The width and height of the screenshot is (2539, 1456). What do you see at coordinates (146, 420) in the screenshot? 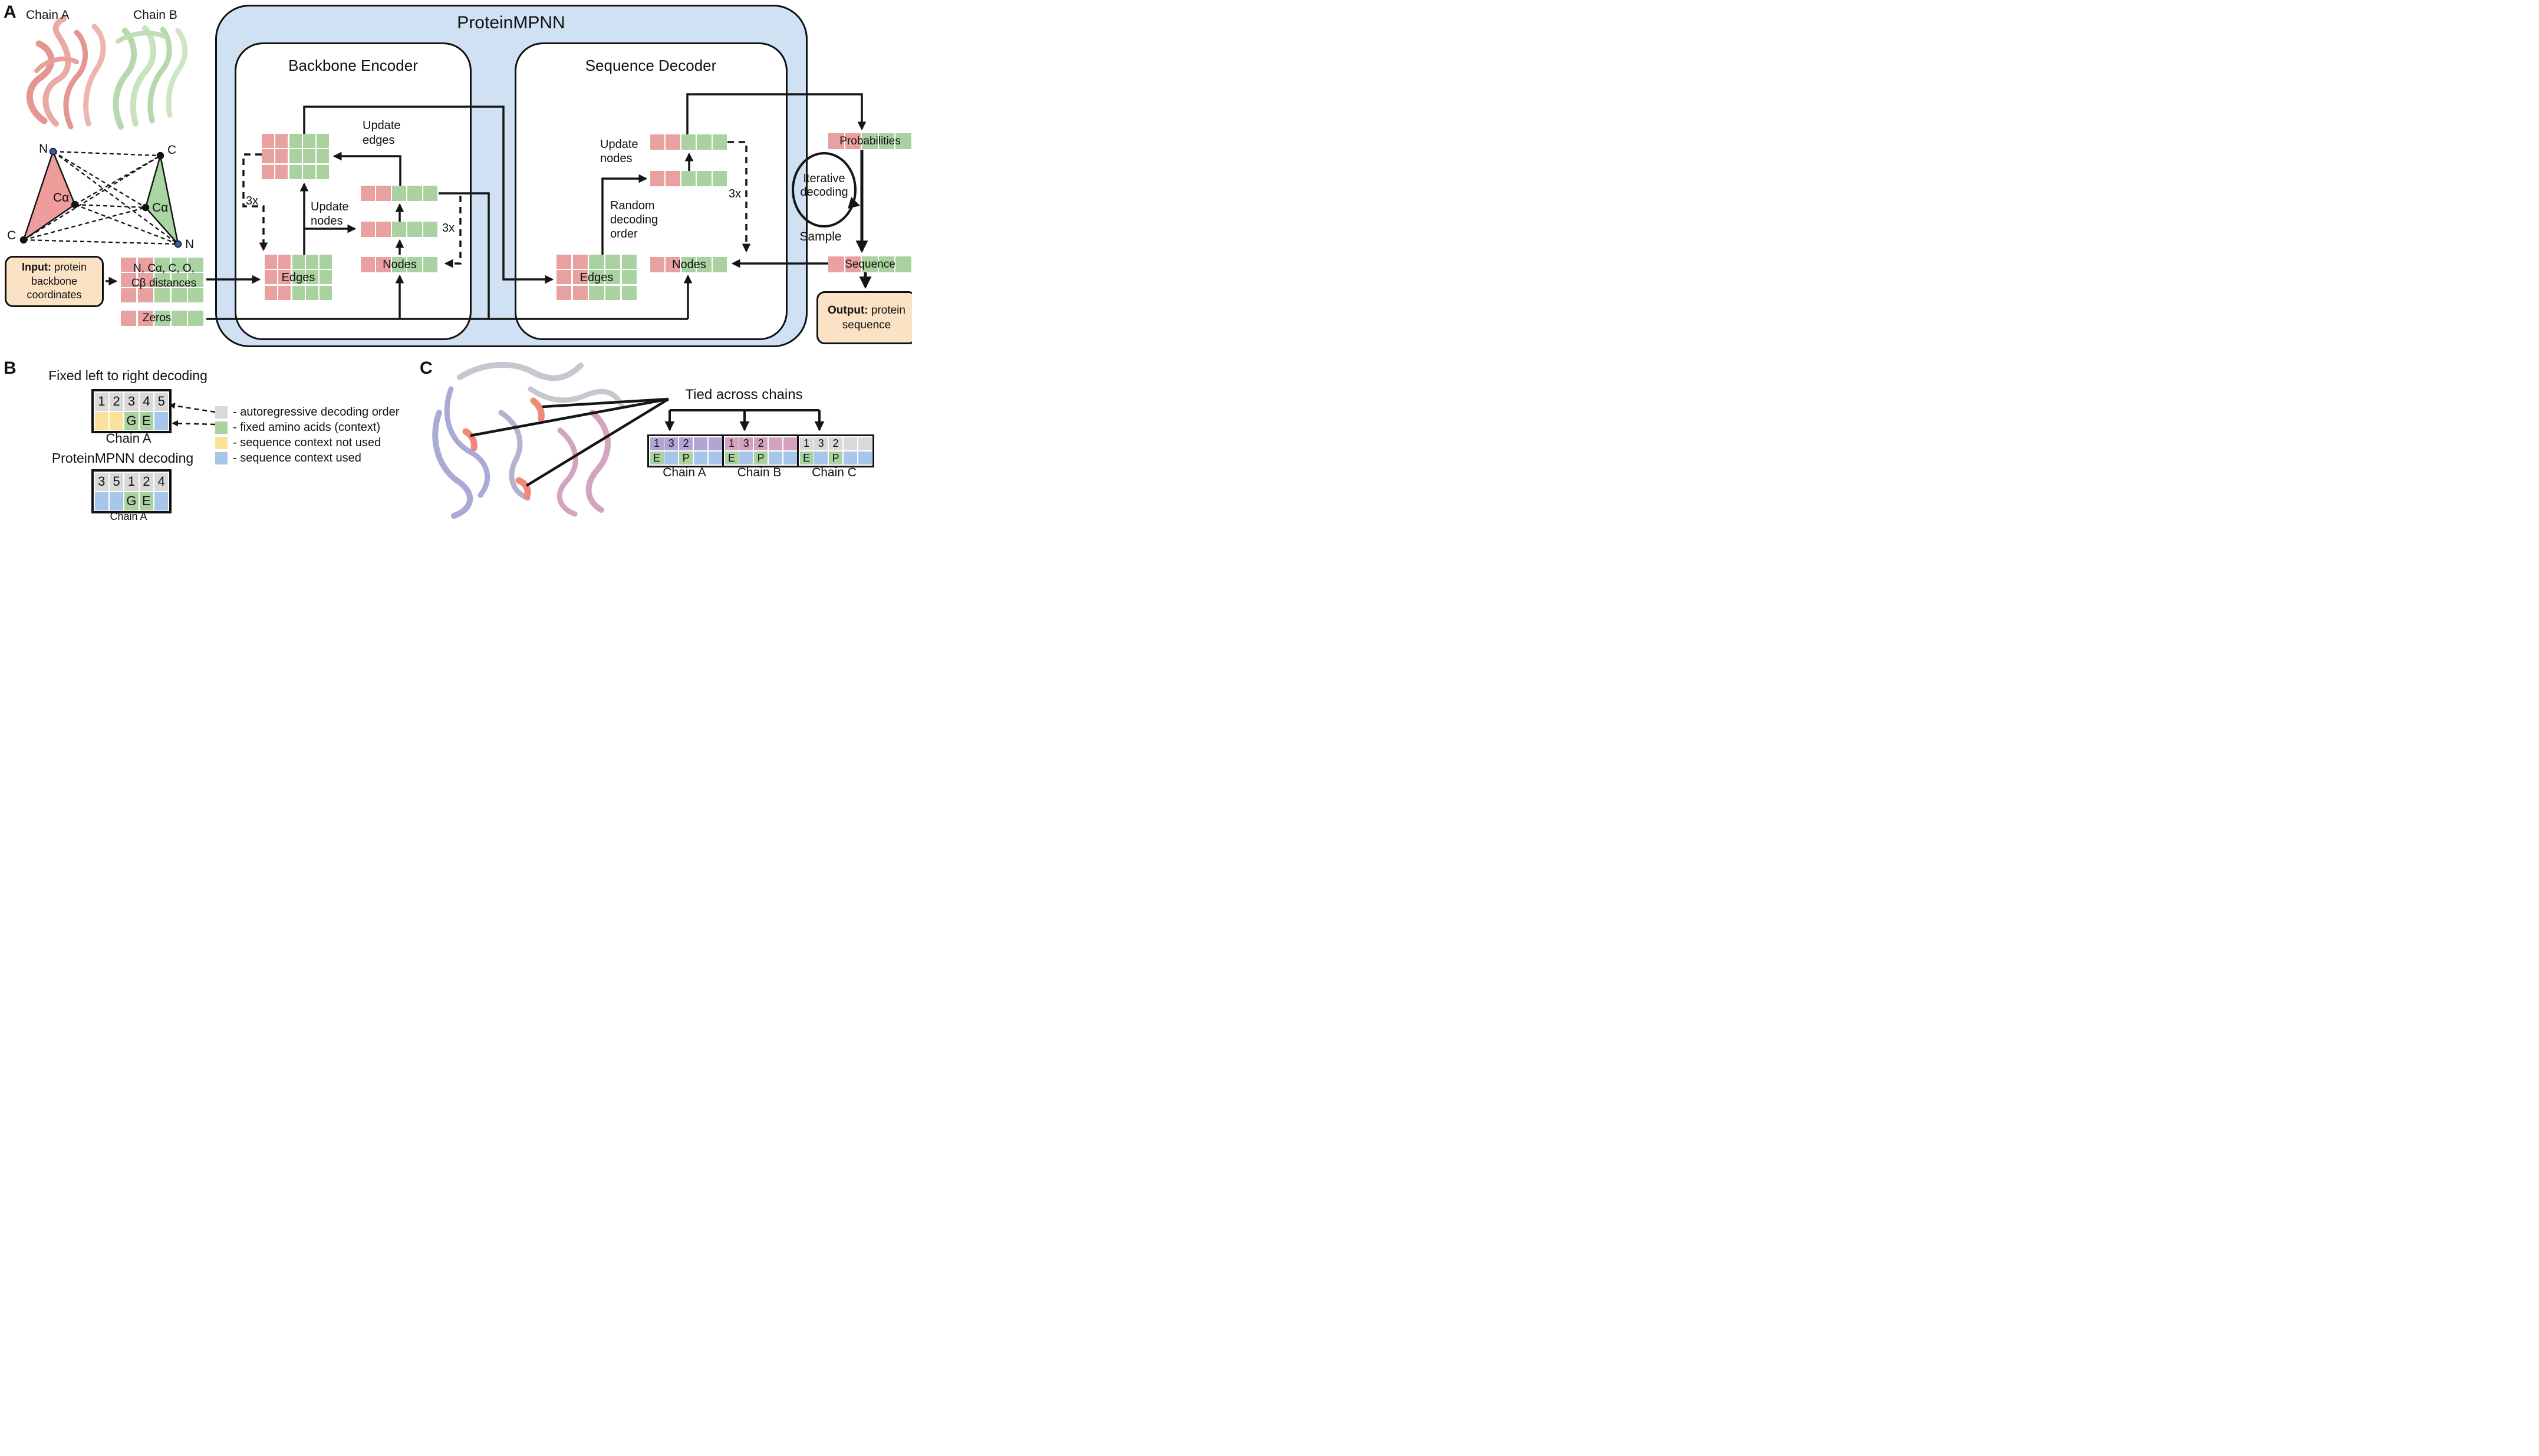
I see `grid-cell: E` at bounding box center [146, 420].